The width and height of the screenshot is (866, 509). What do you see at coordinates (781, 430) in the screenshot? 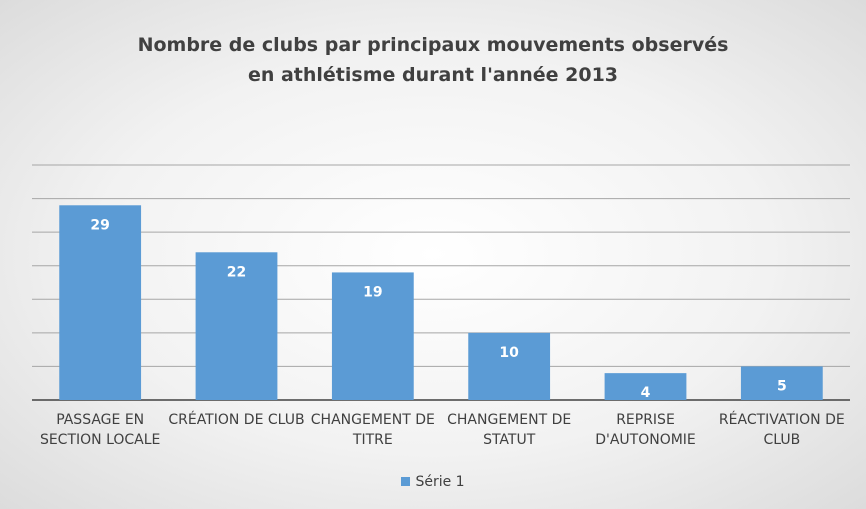
I see `x-tick-label: RÉACTIVATION DE CLUB` at bounding box center [781, 430].